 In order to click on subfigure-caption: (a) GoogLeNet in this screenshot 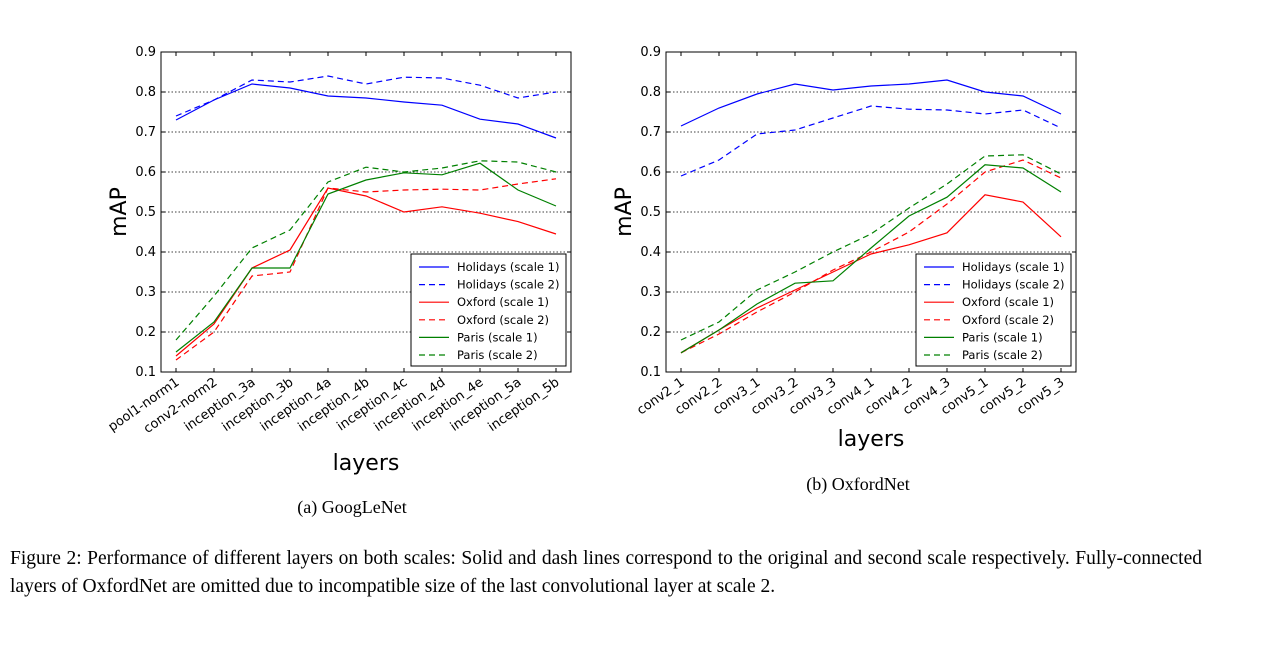, I will do `click(351, 507)`.